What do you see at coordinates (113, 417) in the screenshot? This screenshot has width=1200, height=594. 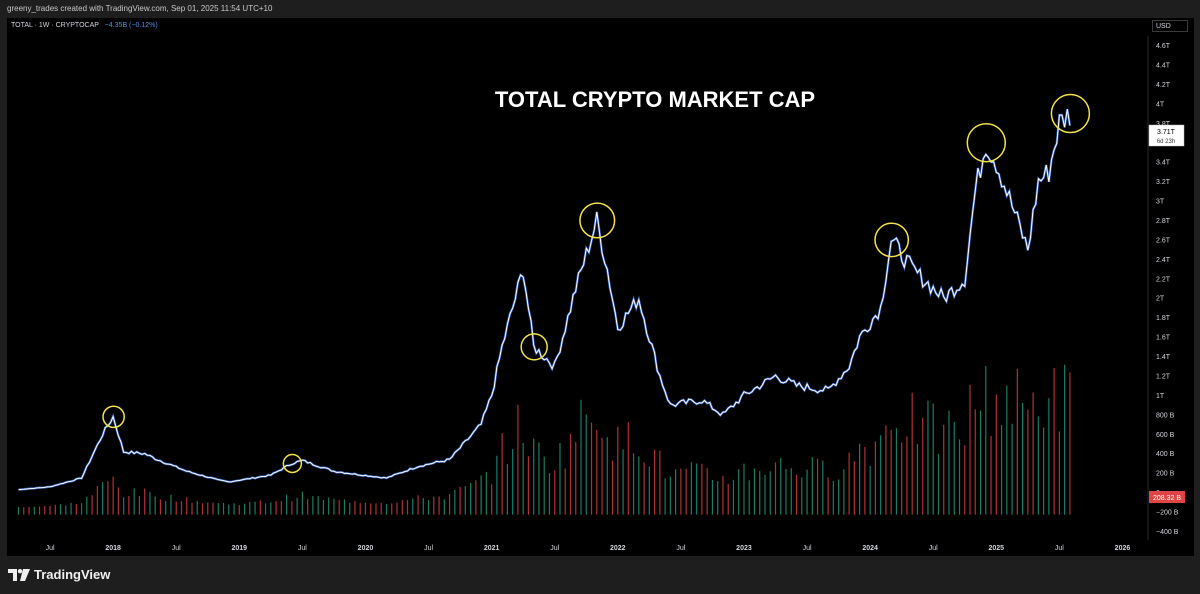 I see `peak-highlight-circle` at bounding box center [113, 417].